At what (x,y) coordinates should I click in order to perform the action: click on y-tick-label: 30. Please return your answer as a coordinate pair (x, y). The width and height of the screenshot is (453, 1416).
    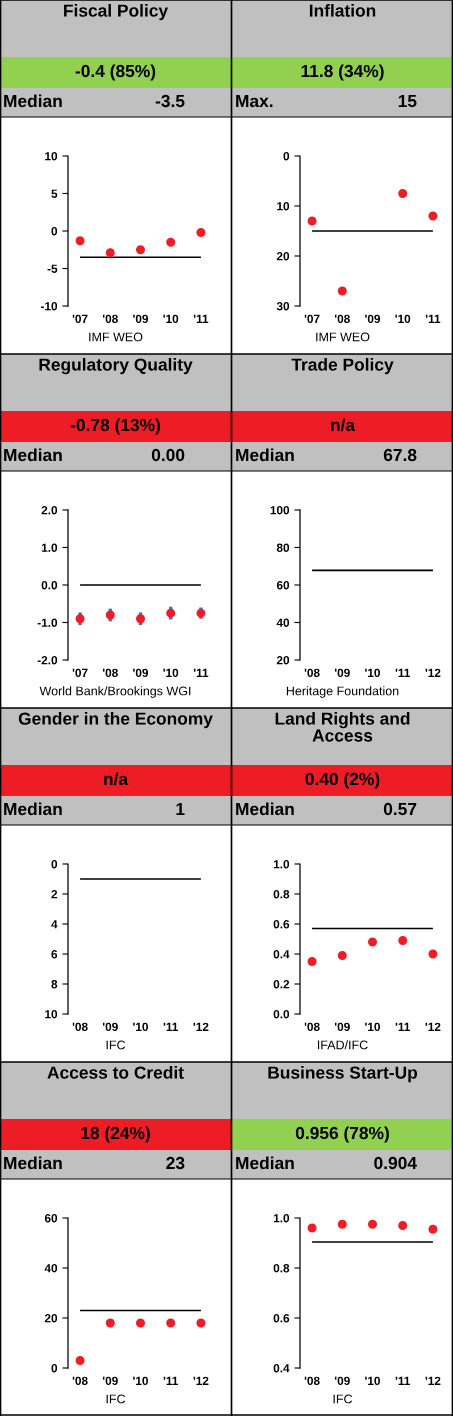
    Looking at the image, I should click on (283, 306).